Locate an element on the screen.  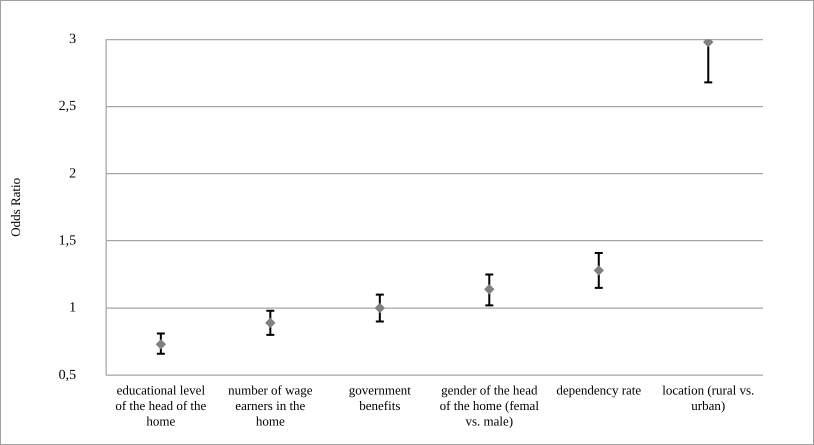
x-tick-label: dependency rate is located at coordinates (599, 390).